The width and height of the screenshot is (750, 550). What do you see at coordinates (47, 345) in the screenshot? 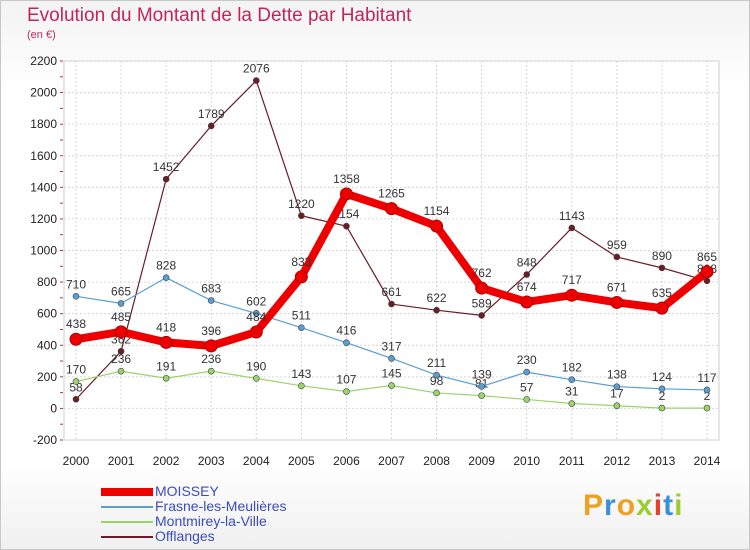
I see `y-tick-label: 400` at bounding box center [47, 345].